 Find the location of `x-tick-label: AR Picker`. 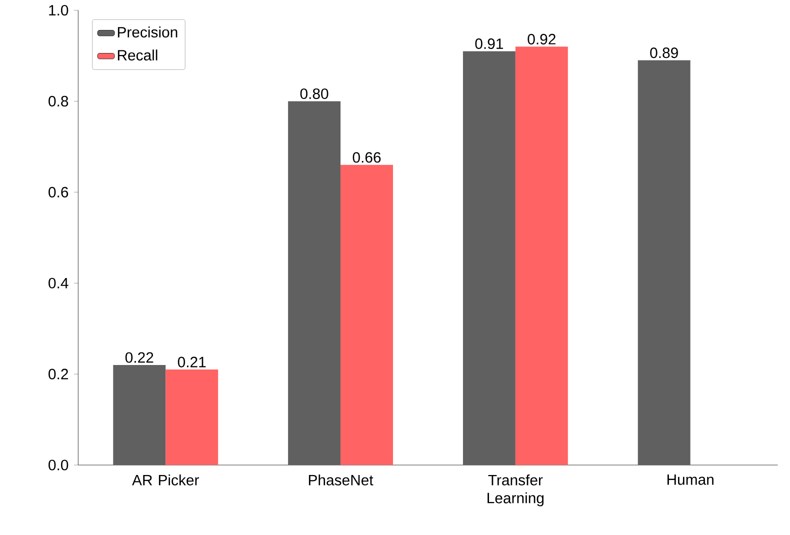

x-tick-label: AR Picker is located at coordinates (165, 480).